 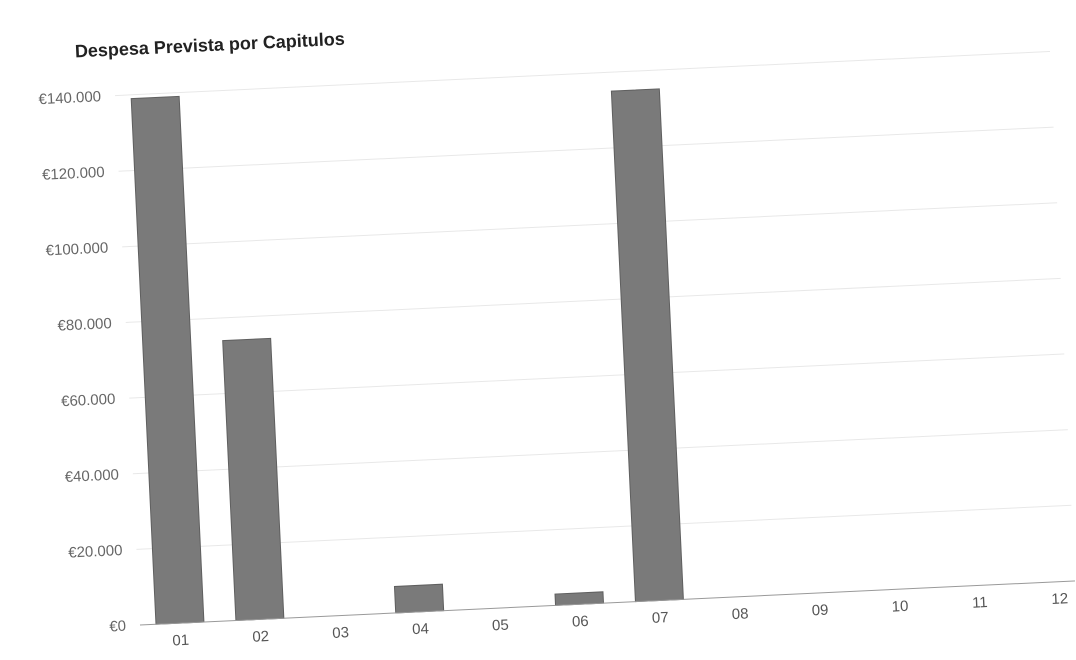 What do you see at coordinates (739, 614) in the screenshot?
I see `x-tick-label: 08` at bounding box center [739, 614].